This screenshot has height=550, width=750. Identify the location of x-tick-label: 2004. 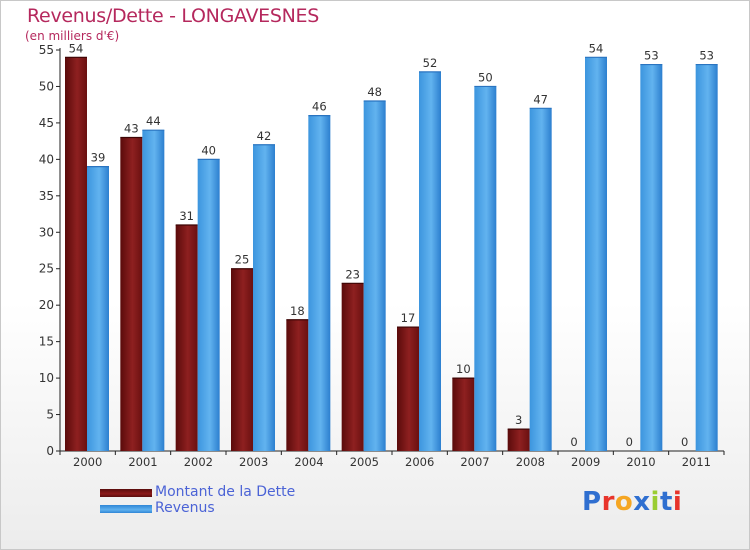
(308, 462).